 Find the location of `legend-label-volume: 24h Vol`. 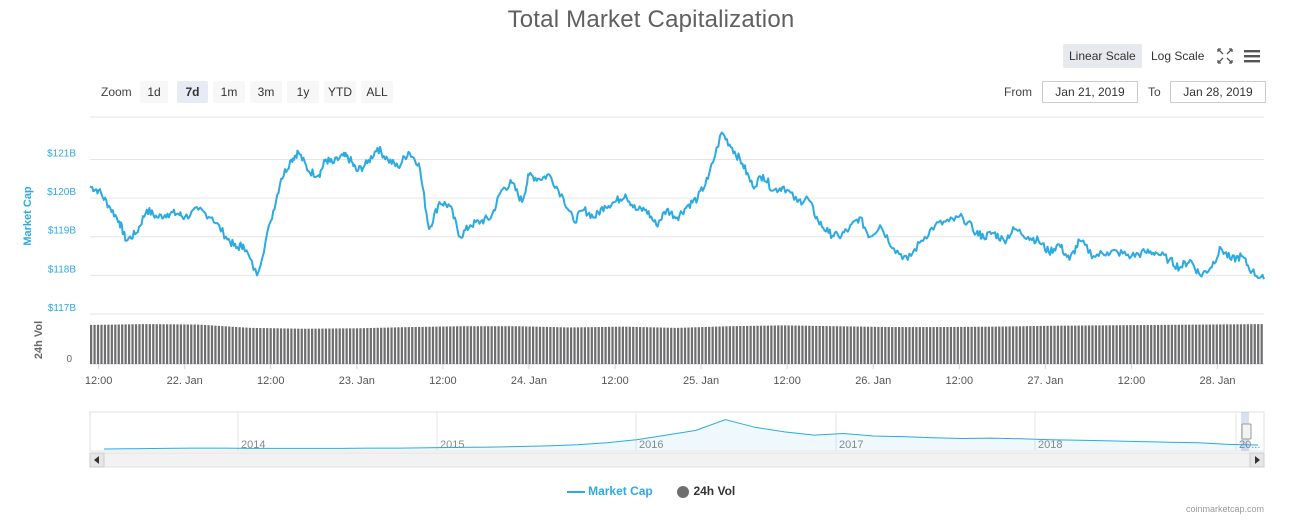

legend-label-volume: 24h Vol is located at coordinates (714, 491).